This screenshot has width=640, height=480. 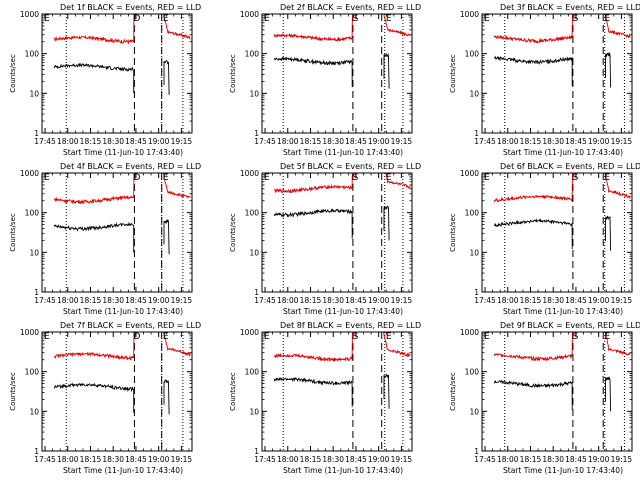 What do you see at coordinates (130, 325) in the screenshot?
I see `chart-title: Det 7f BLACK = Events, RED = LLD` at bounding box center [130, 325].